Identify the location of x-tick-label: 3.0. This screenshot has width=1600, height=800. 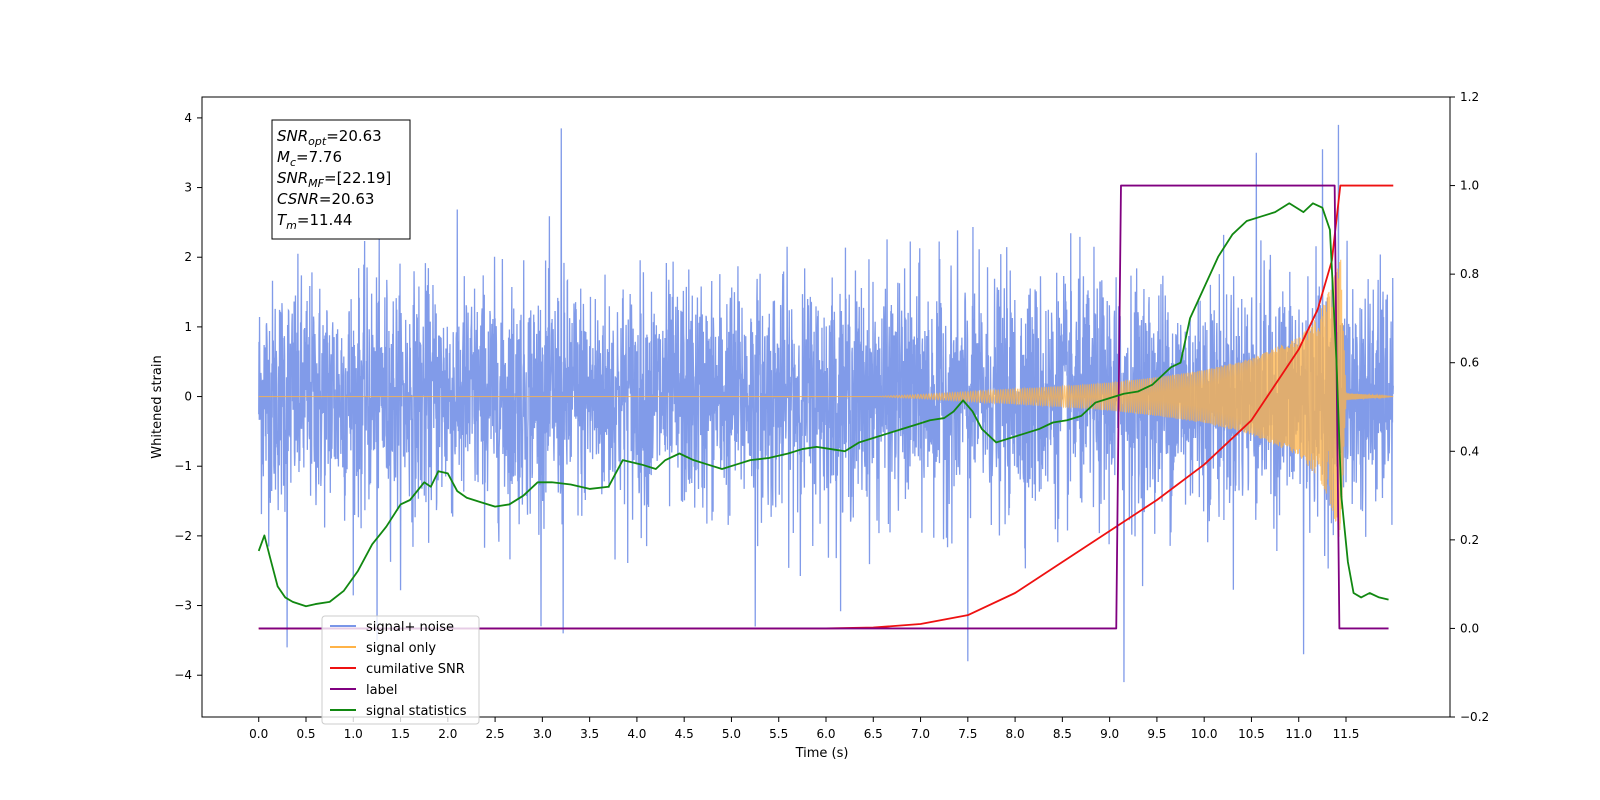
(542, 734).